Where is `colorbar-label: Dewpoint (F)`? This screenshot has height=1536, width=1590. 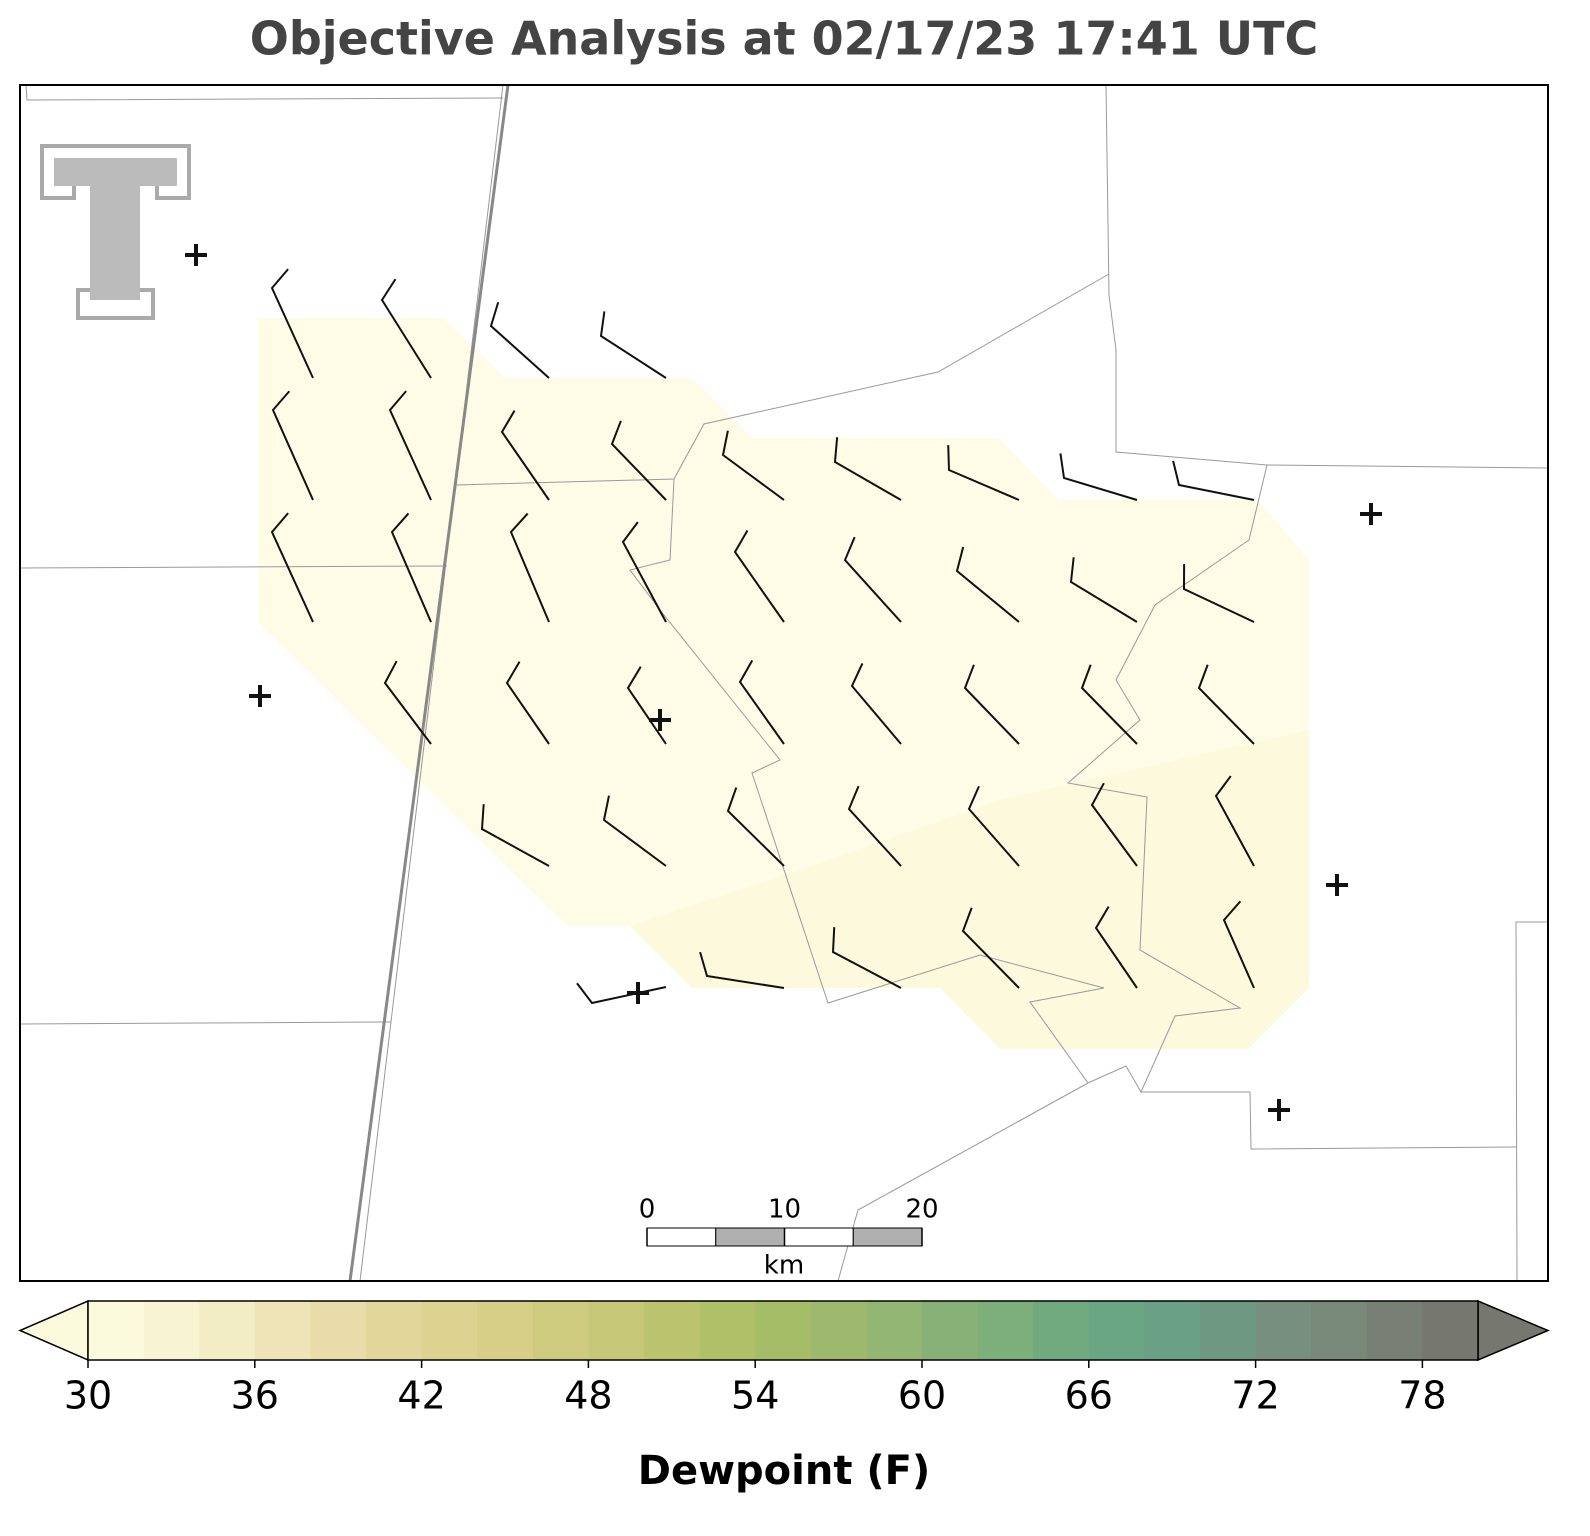 colorbar-label: Dewpoint (F) is located at coordinates (784, 1471).